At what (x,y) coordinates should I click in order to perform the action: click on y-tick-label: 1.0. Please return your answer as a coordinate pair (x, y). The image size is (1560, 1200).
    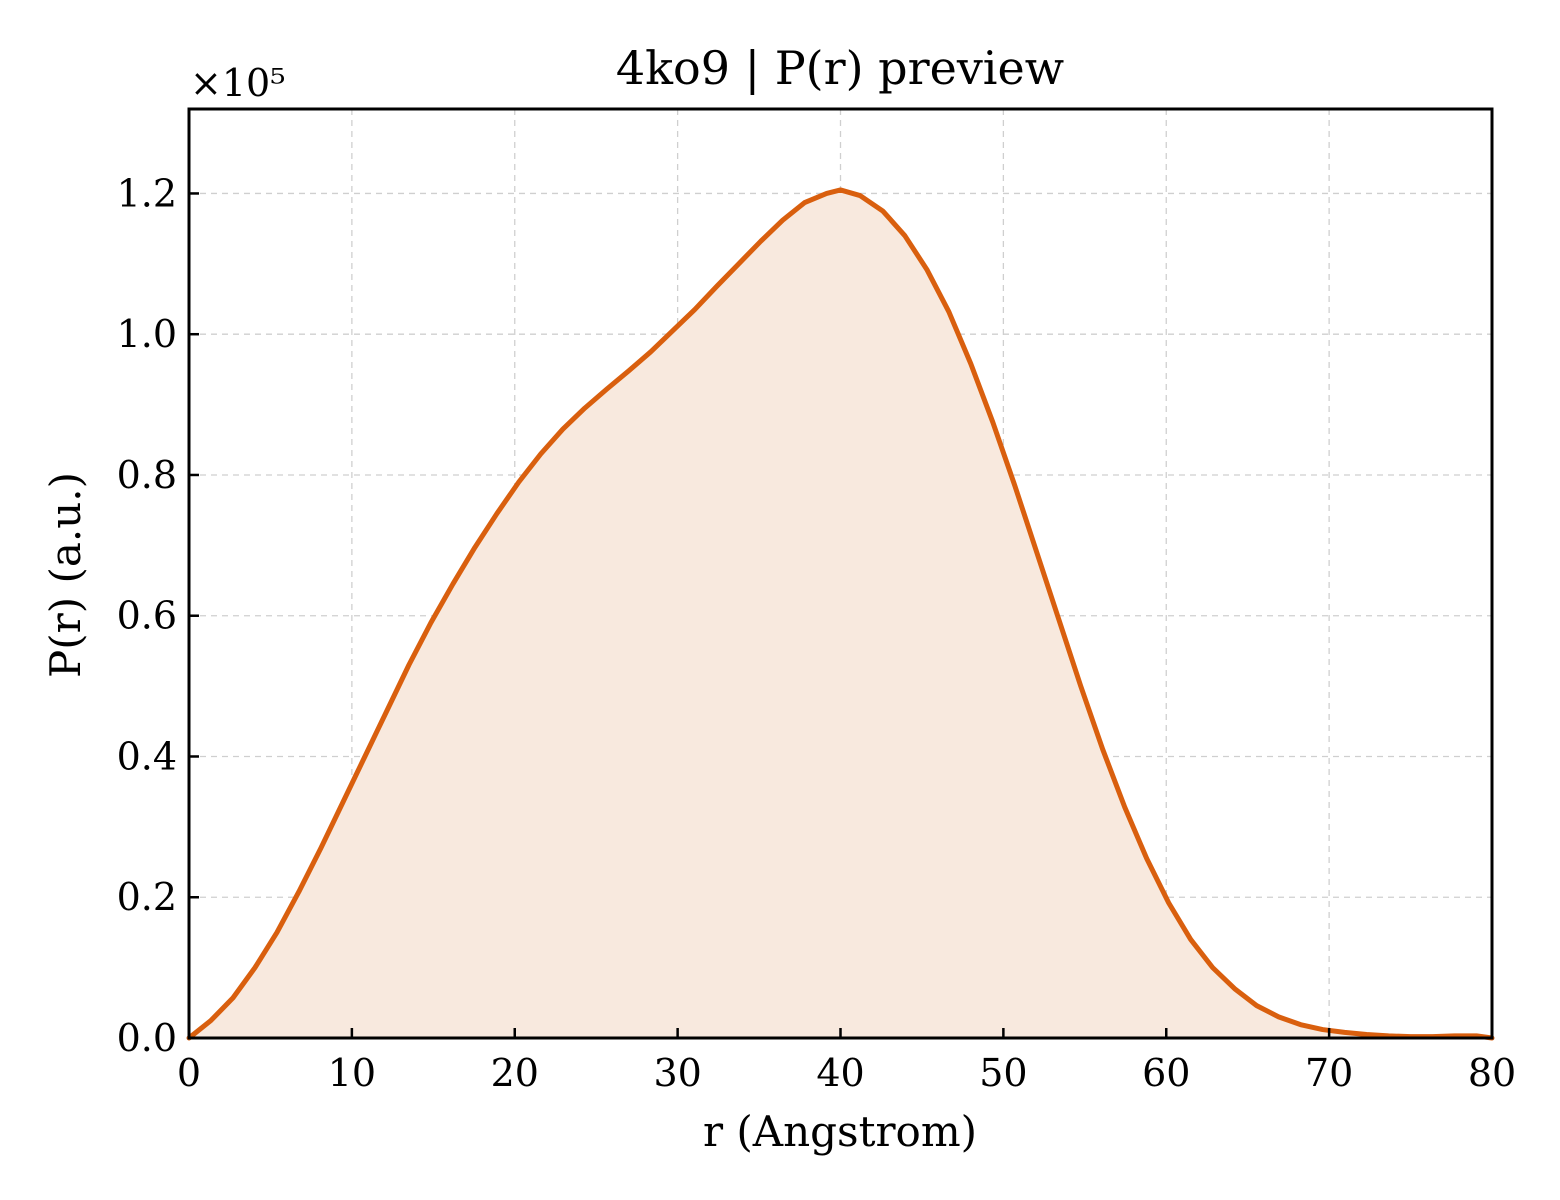
    Looking at the image, I should click on (147, 334).